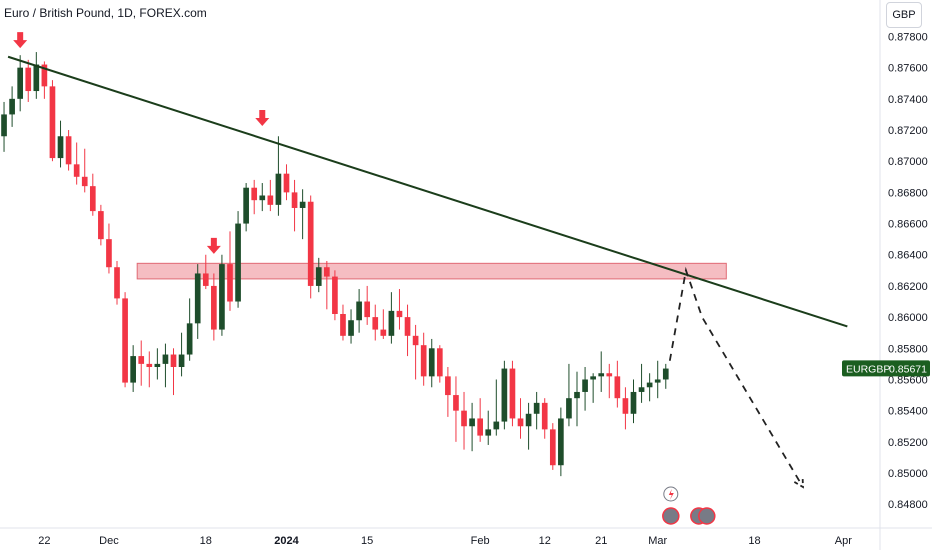  Describe the element at coordinates (707, 516) in the screenshot. I see `earnings-event-icon` at that location.